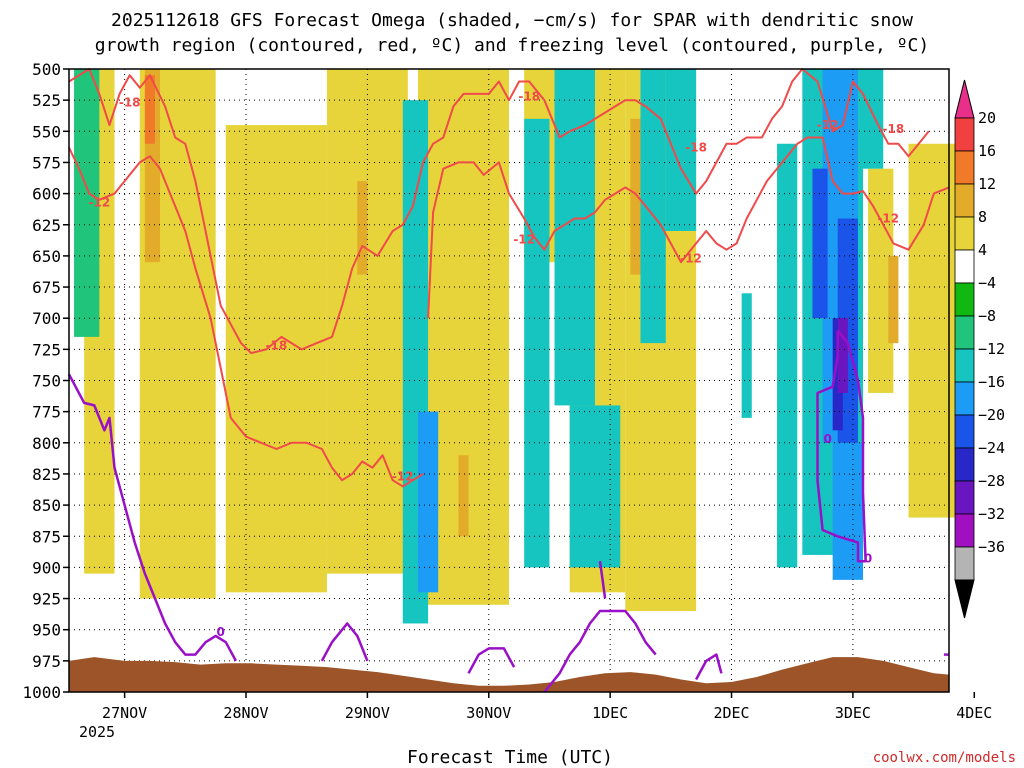 This screenshot has width=1024, height=768. What do you see at coordinates (46, 567) in the screenshot?
I see `y-tick-label: 900` at bounding box center [46, 567].